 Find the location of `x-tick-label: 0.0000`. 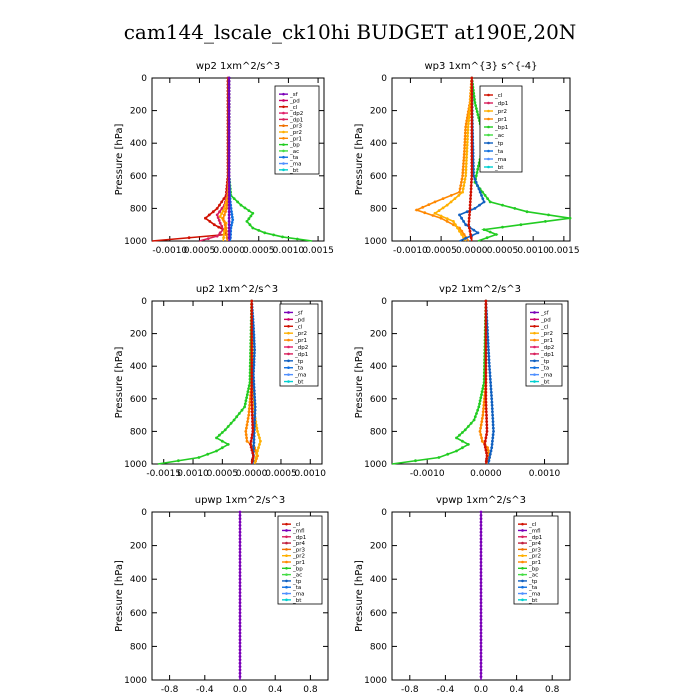

x-tick-label: 0.0000 is located at coordinates (252, 474).